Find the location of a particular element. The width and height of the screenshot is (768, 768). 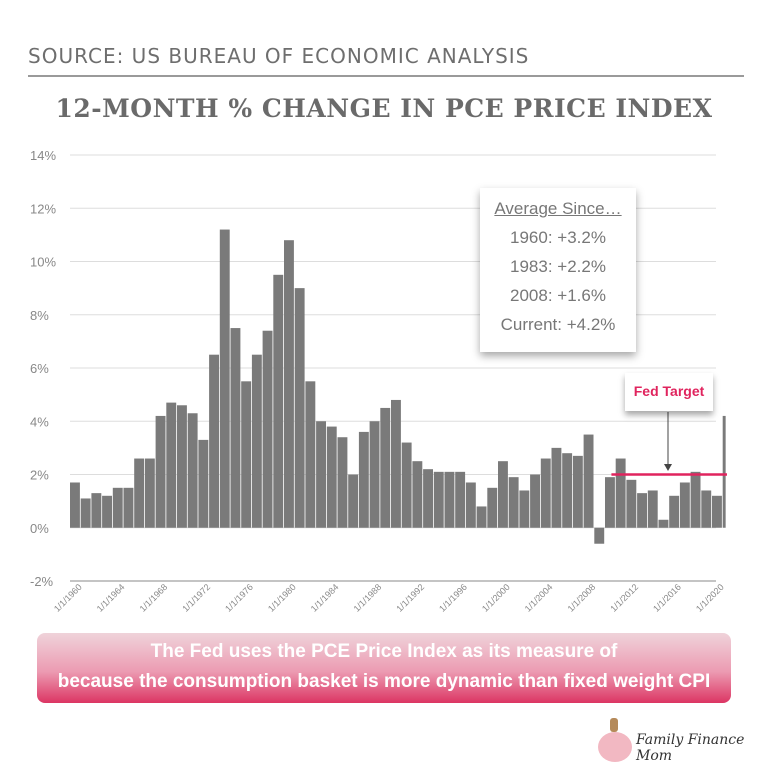

x-tick-label: 1/1/1976 is located at coordinates (239, 598).